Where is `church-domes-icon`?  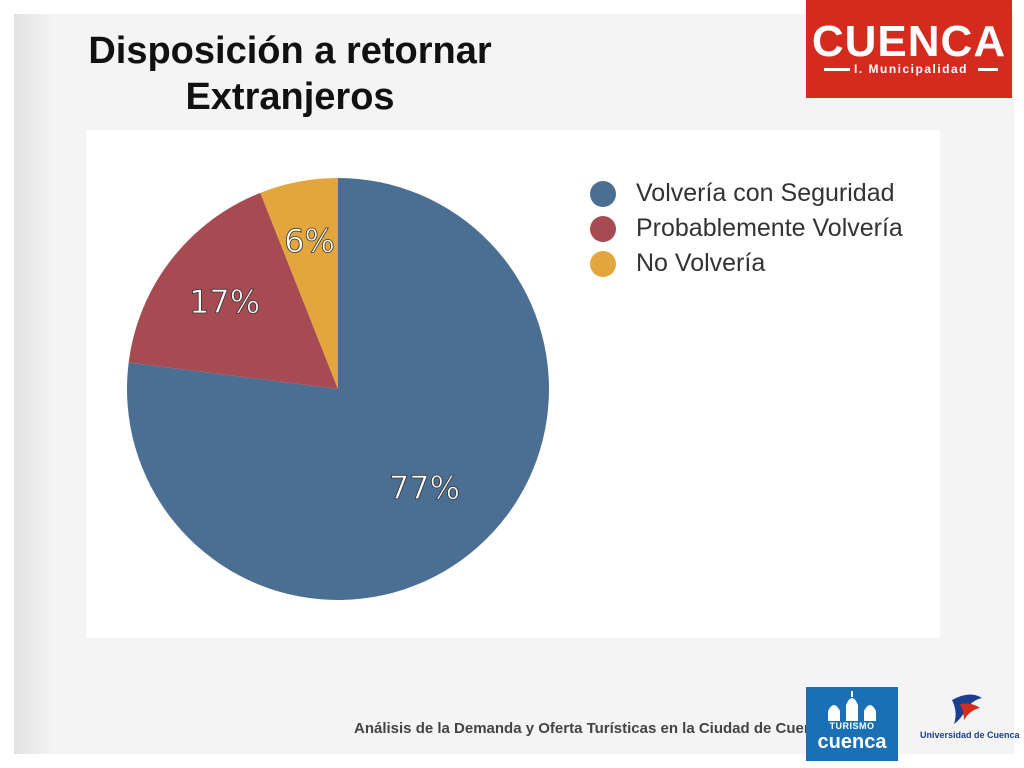 church-domes-icon is located at coordinates (852, 706).